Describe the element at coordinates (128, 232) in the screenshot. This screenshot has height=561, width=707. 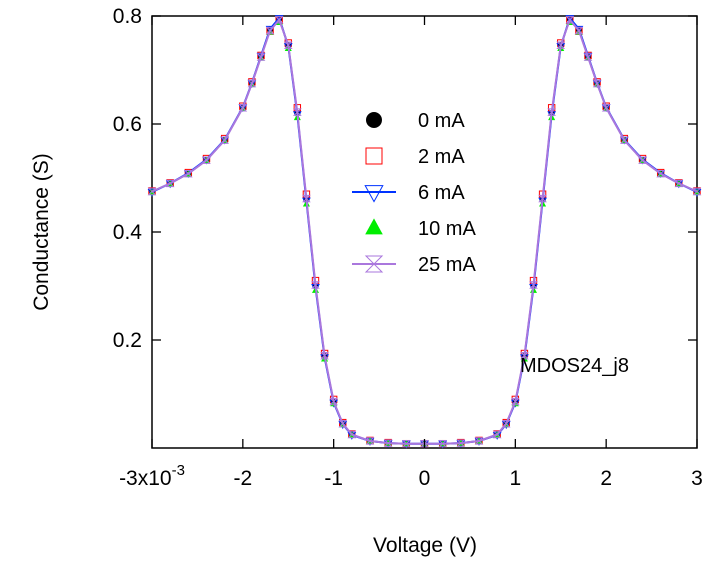
I see `y-tick-label: 0.4` at that location.